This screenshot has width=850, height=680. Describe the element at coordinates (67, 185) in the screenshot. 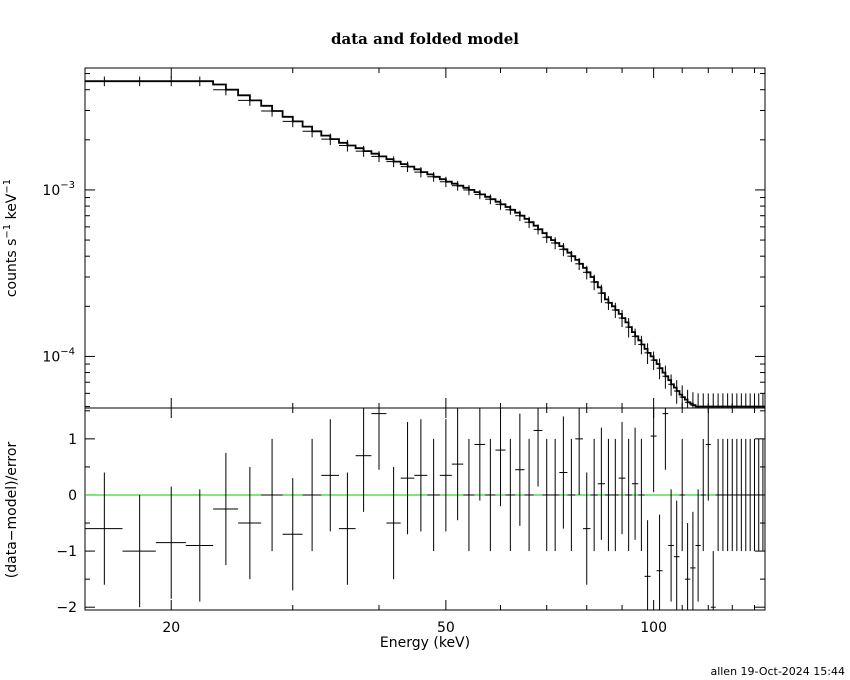

I see `y-tick-exponent: −3` at that location.